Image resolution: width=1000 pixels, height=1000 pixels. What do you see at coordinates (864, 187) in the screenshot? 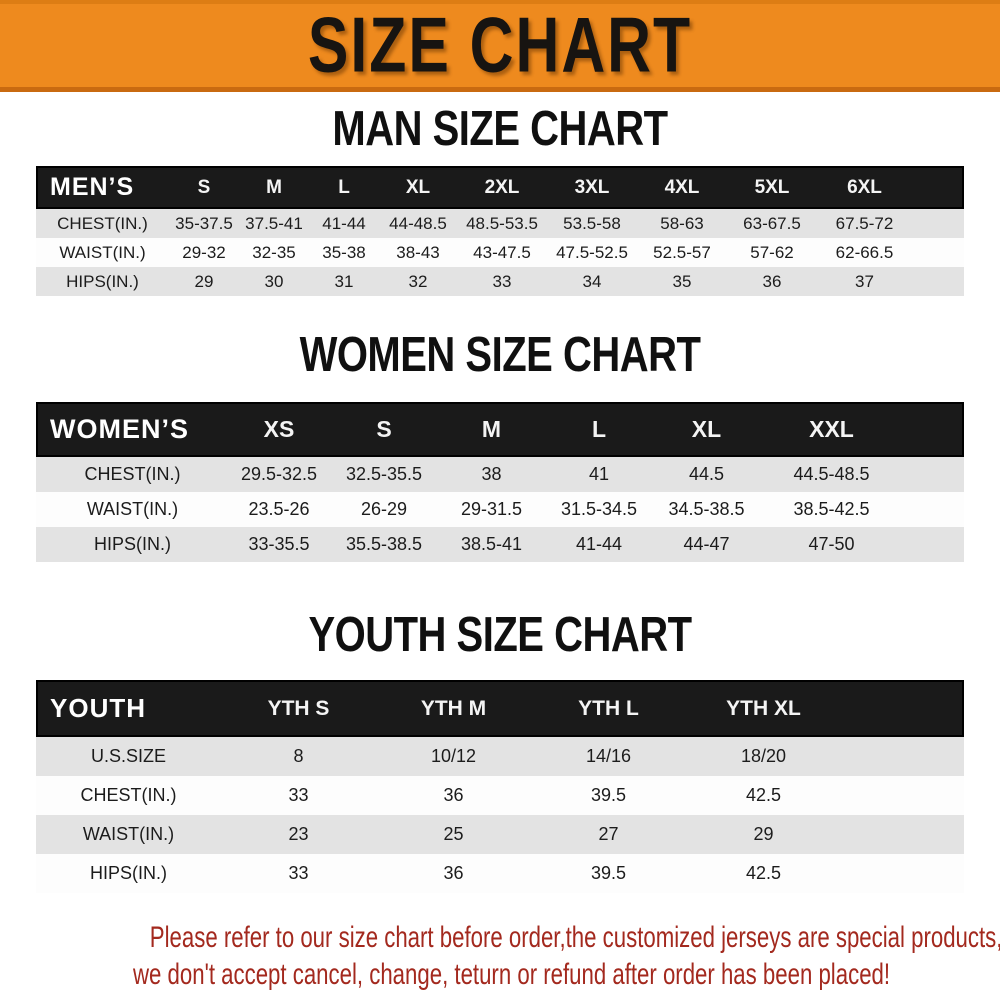
I see `size-column-header: 6XL` at bounding box center [864, 187].